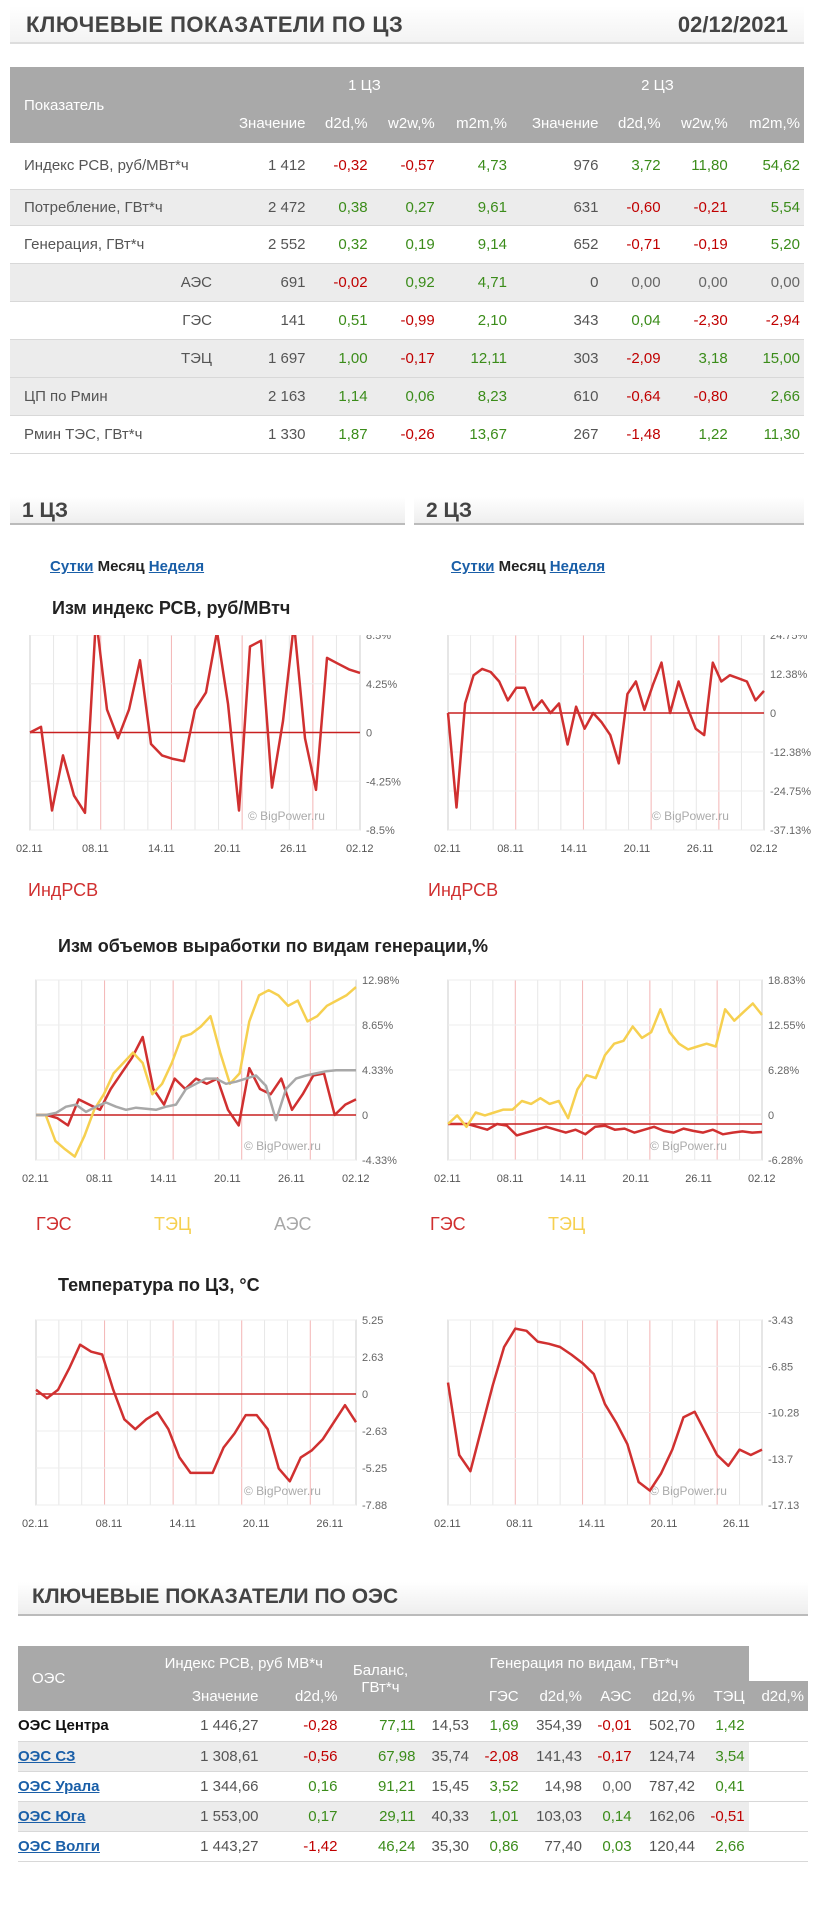  I want to click on oes-name: ОЭС Центра, so click(63, 1726).